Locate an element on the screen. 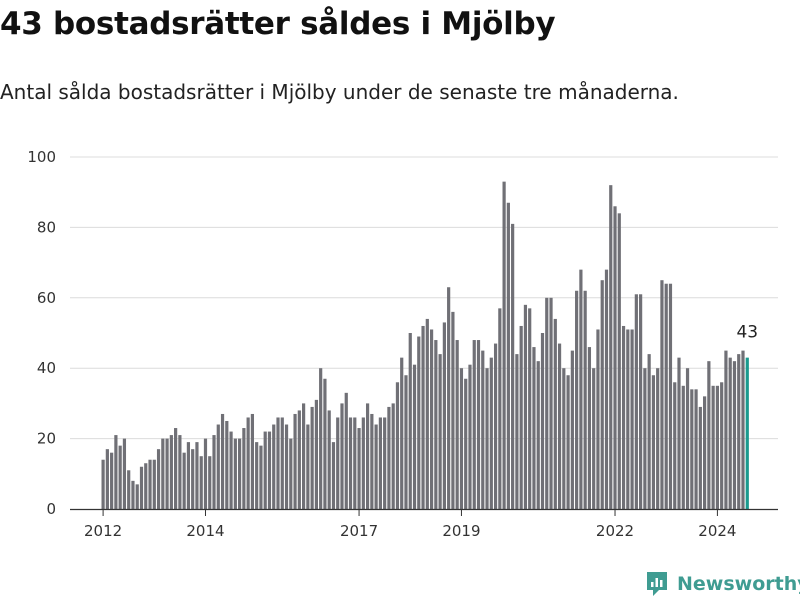 The height and width of the screenshot is (600, 800). x-tick-label: 2012 is located at coordinates (103, 531).